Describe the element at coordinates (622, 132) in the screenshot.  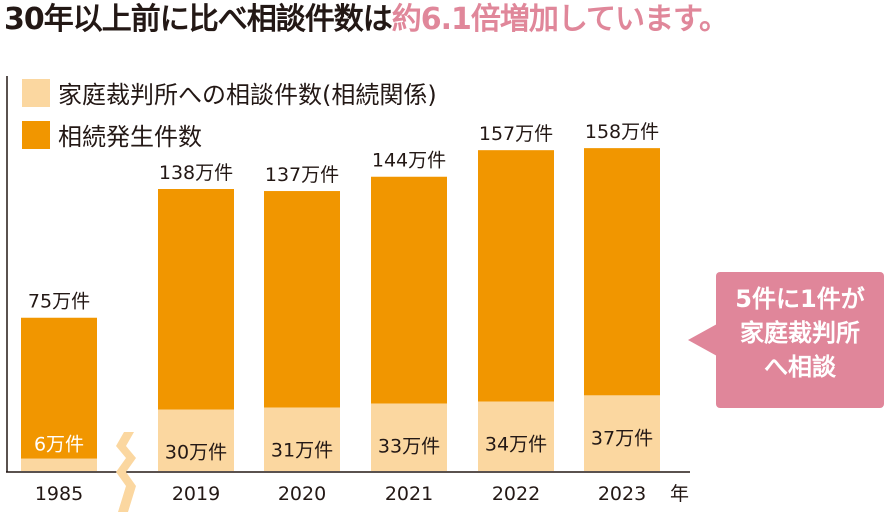
I see `data-label-total-2023: 158万件` at that location.